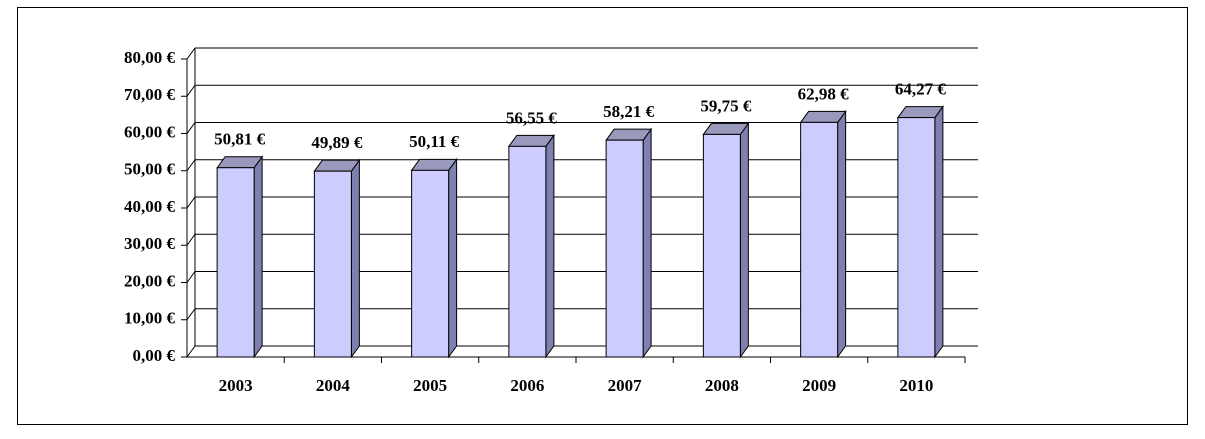 This screenshot has width=1205, height=439. I want to click on x-tick-label: 2006, so click(527, 385).